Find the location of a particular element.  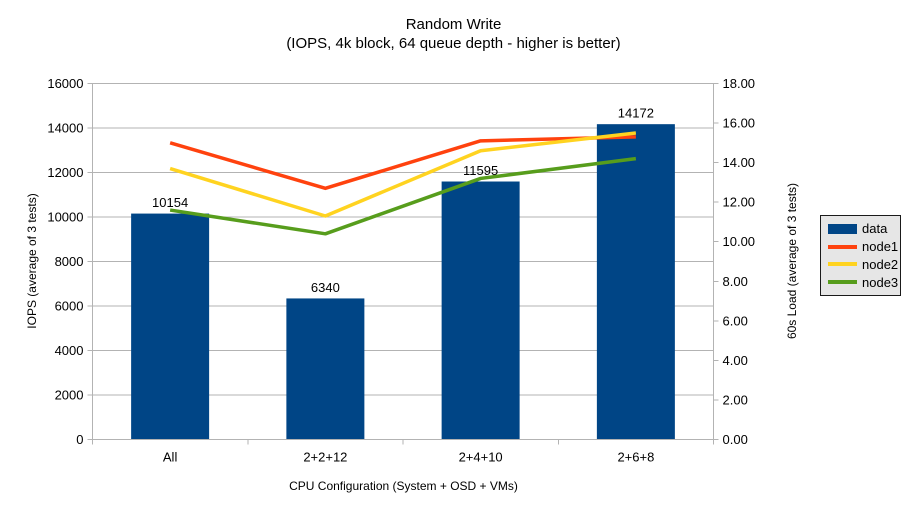

legend-item-node2: node2 is located at coordinates (864, 264).